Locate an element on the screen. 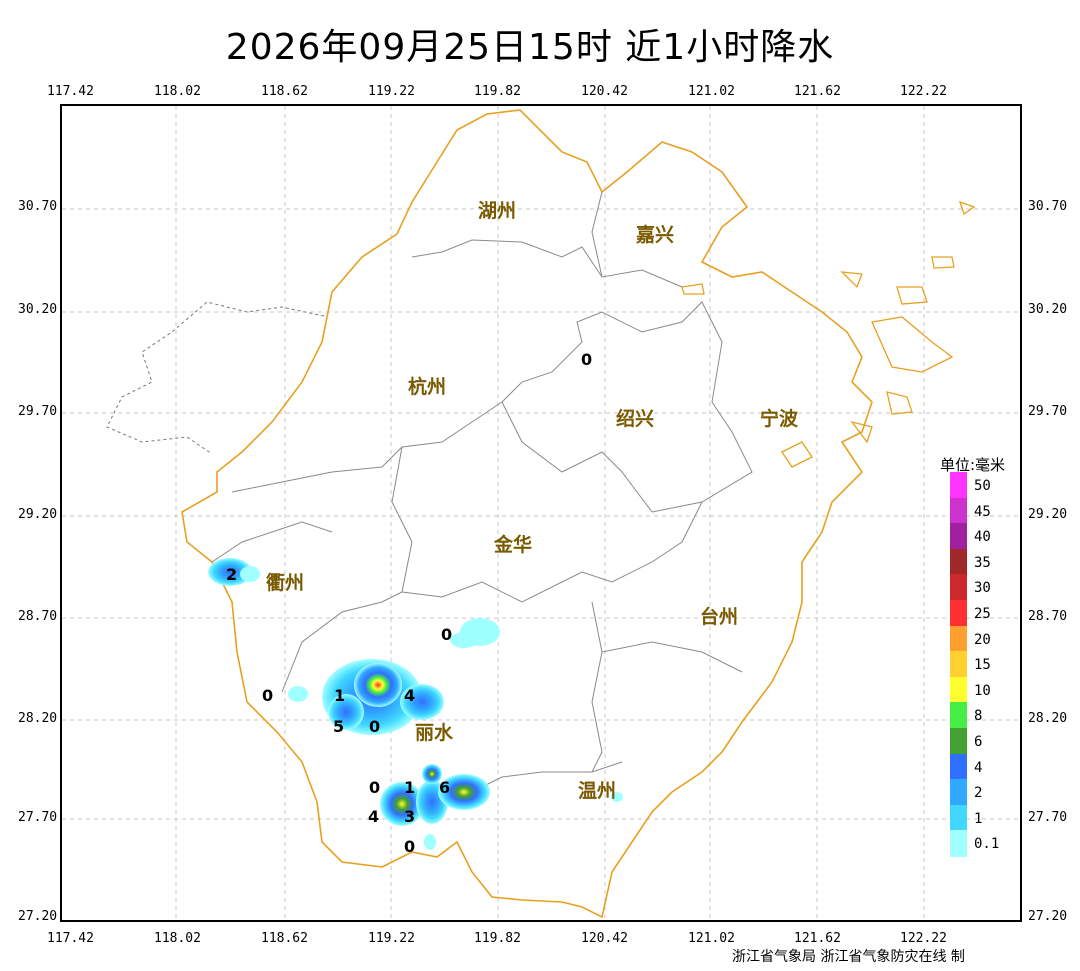  legend-label: 40 is located at coordinates (982, 537).